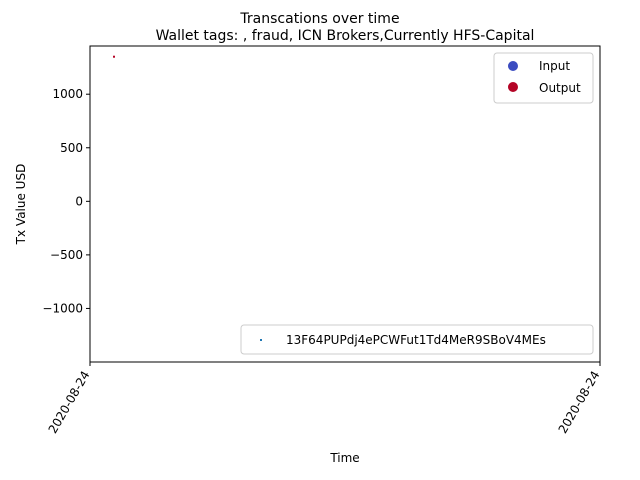 The image size is (640, 480). I want to click on data-points, so click(114, 56).